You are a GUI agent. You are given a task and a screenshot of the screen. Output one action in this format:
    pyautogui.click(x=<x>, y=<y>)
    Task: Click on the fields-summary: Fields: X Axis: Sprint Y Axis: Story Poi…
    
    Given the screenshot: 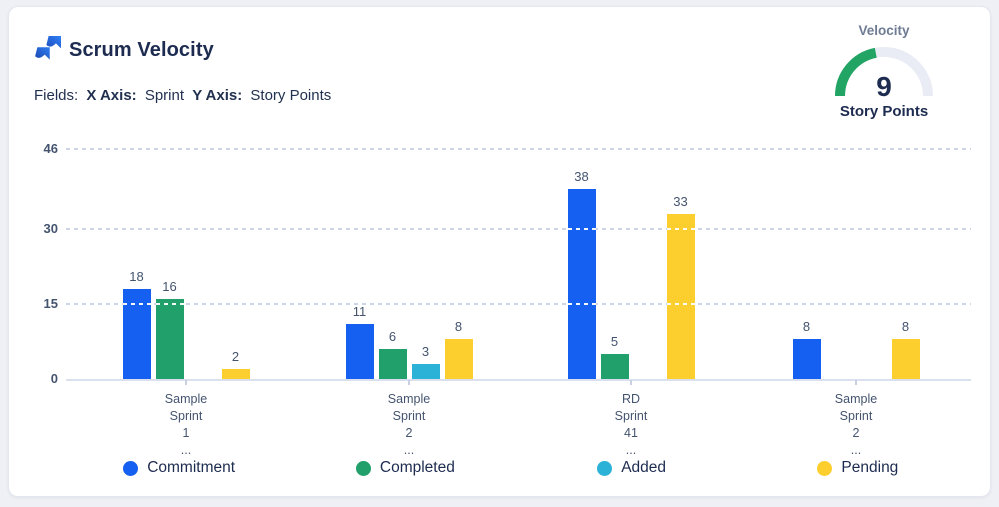 What is the action you would take?
    pyautogui.click(x=184, y=95)
    